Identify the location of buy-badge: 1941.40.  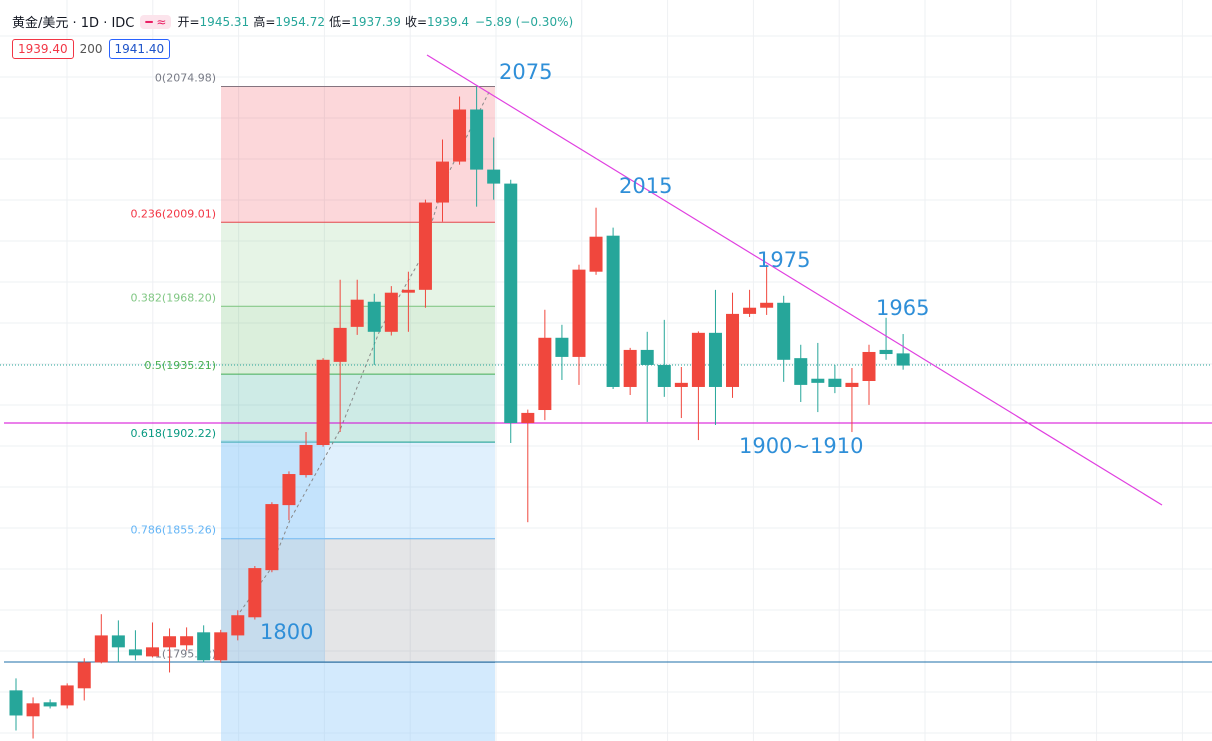
(139, 49).